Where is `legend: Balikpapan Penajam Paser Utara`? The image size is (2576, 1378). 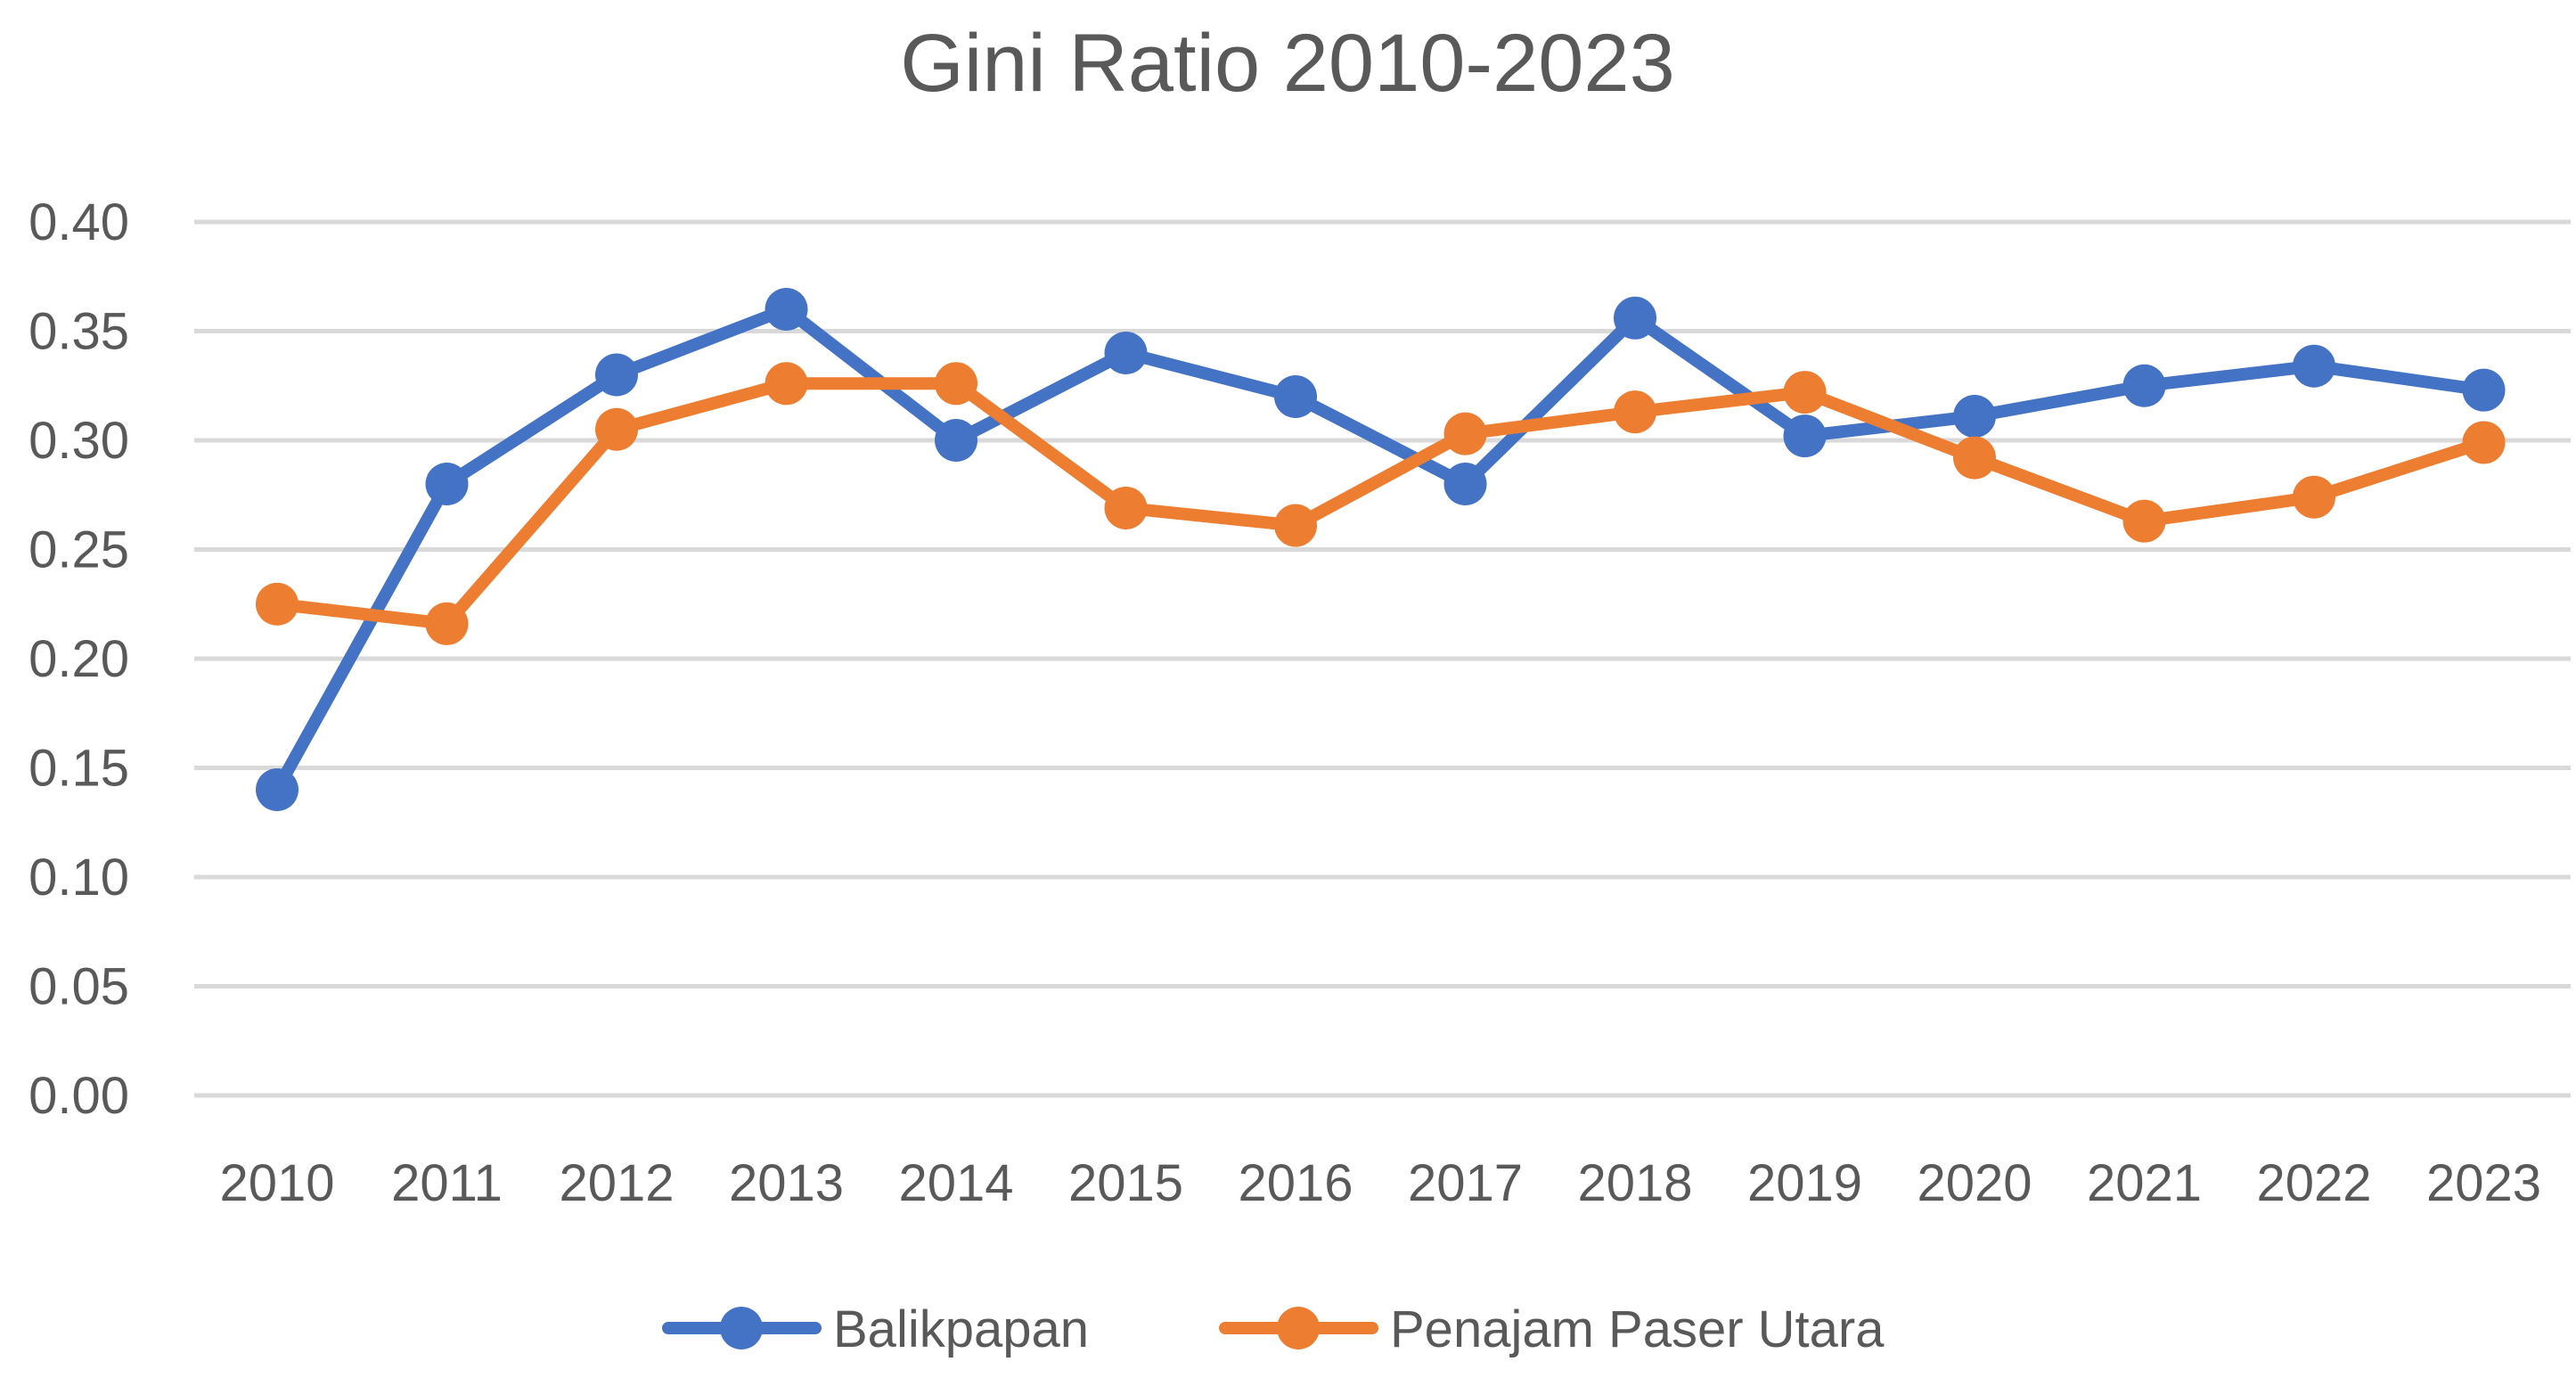 legend: Balikpapan Penajam Paser Utara is located at coordinates (1273, 1329).